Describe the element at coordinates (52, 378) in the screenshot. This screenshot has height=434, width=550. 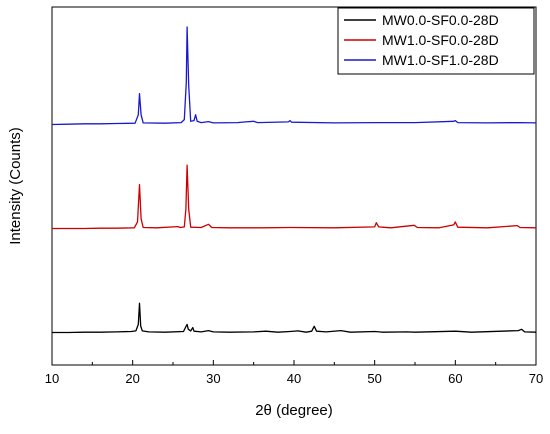
I see `x-tick-label: 10` at that location.